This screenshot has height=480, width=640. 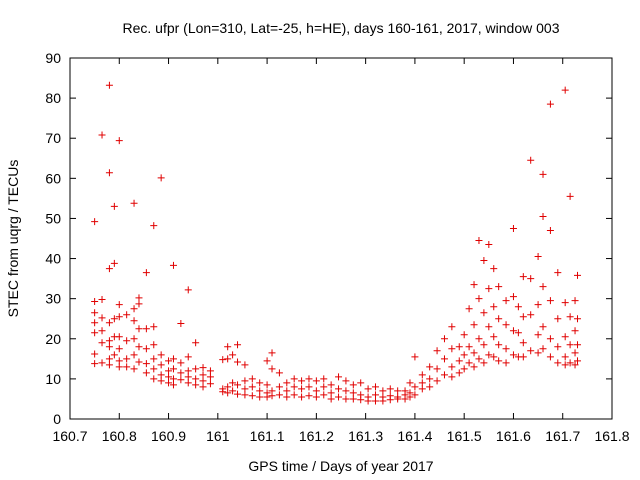 I want to click on y-tick-label: 10, so click(x=53, y=379).